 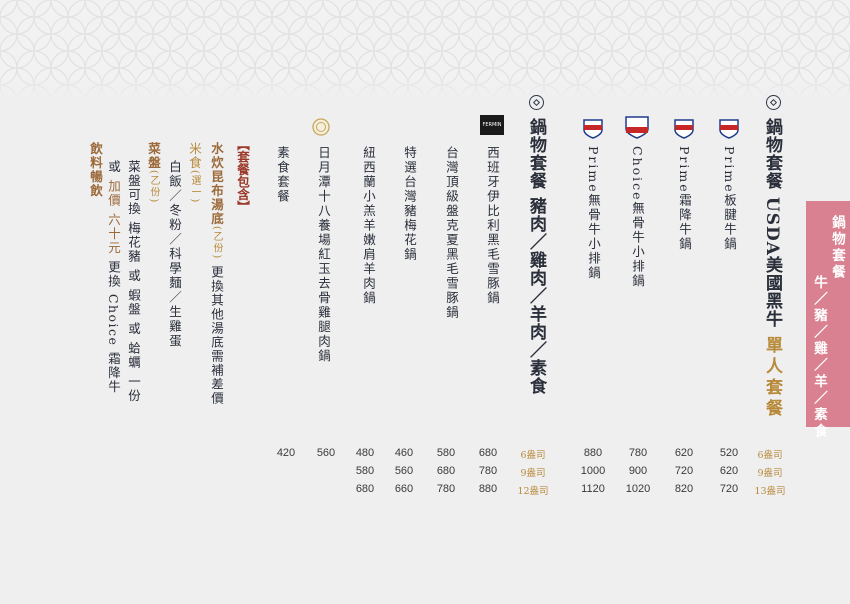 What do you see at coordinates (828, 320) in the screenshot?
I see `side-tab: 鍋物套餐 牛／豬／雞／羊／素食` at bounding box center [828, 320].